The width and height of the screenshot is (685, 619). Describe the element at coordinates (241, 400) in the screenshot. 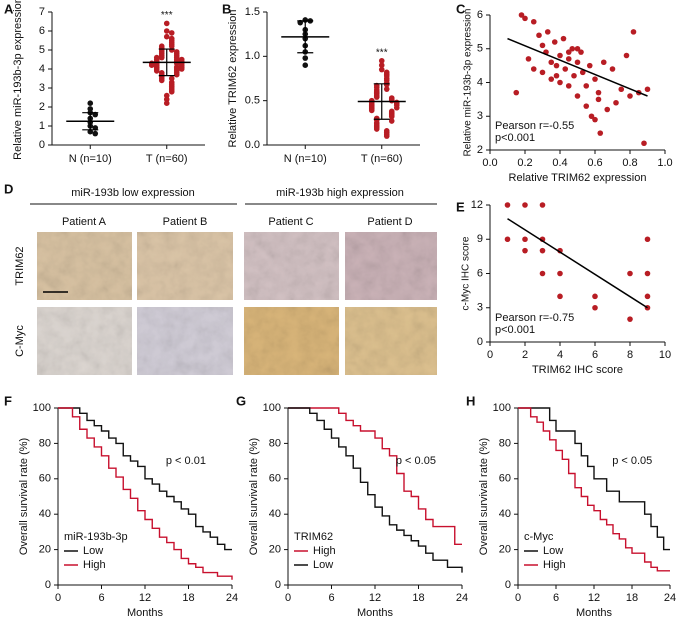

I see `panel-letter: G` at that location.